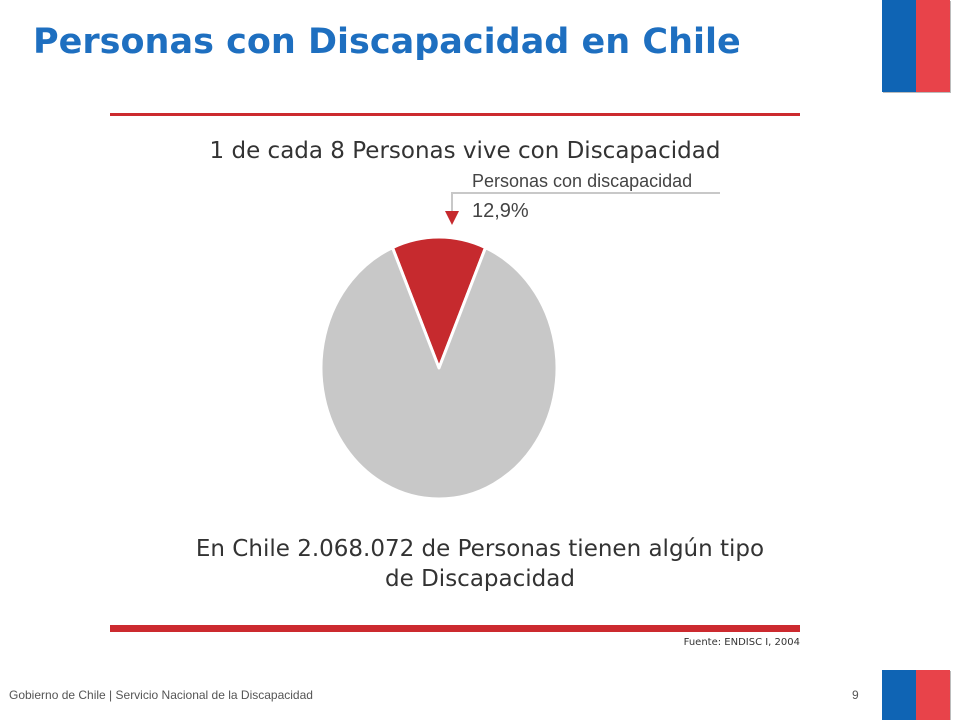 Image resolution: width=960 pixels, height=720 pixels. I want to click on chile-flag-emblem-top, so click(916, 46).